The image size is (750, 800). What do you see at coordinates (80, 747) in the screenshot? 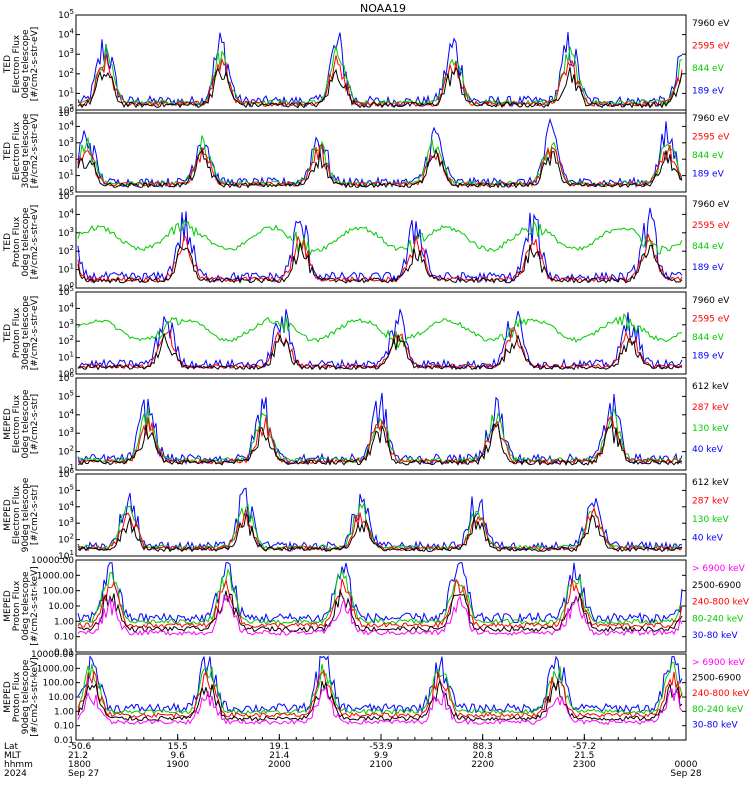
I see `x-tick-label: -50.6` at bounding box center [80, 747].